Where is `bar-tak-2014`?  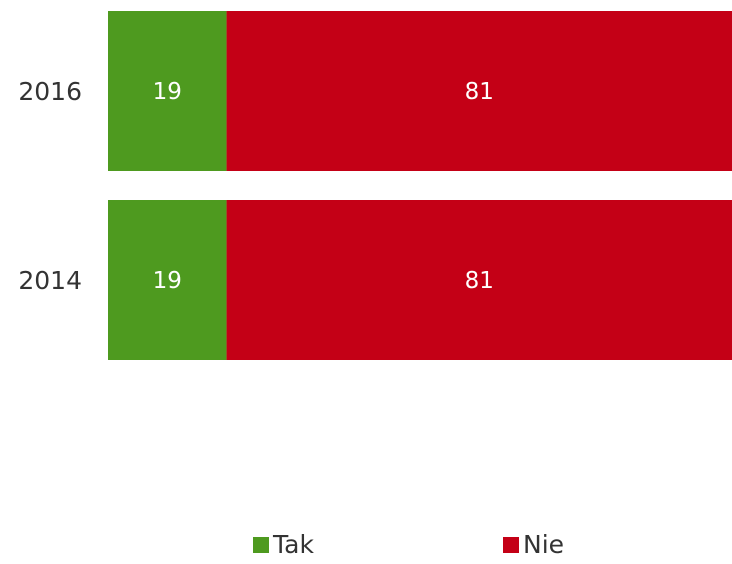
bar-tak-2014 is located at coordinates (167, 280).